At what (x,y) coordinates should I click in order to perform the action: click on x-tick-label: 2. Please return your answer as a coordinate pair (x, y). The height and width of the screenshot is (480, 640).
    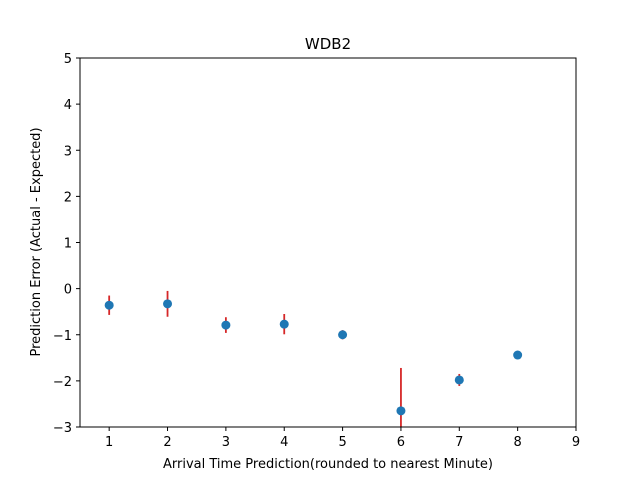
    Looking at the image, I should click on (167, 442).